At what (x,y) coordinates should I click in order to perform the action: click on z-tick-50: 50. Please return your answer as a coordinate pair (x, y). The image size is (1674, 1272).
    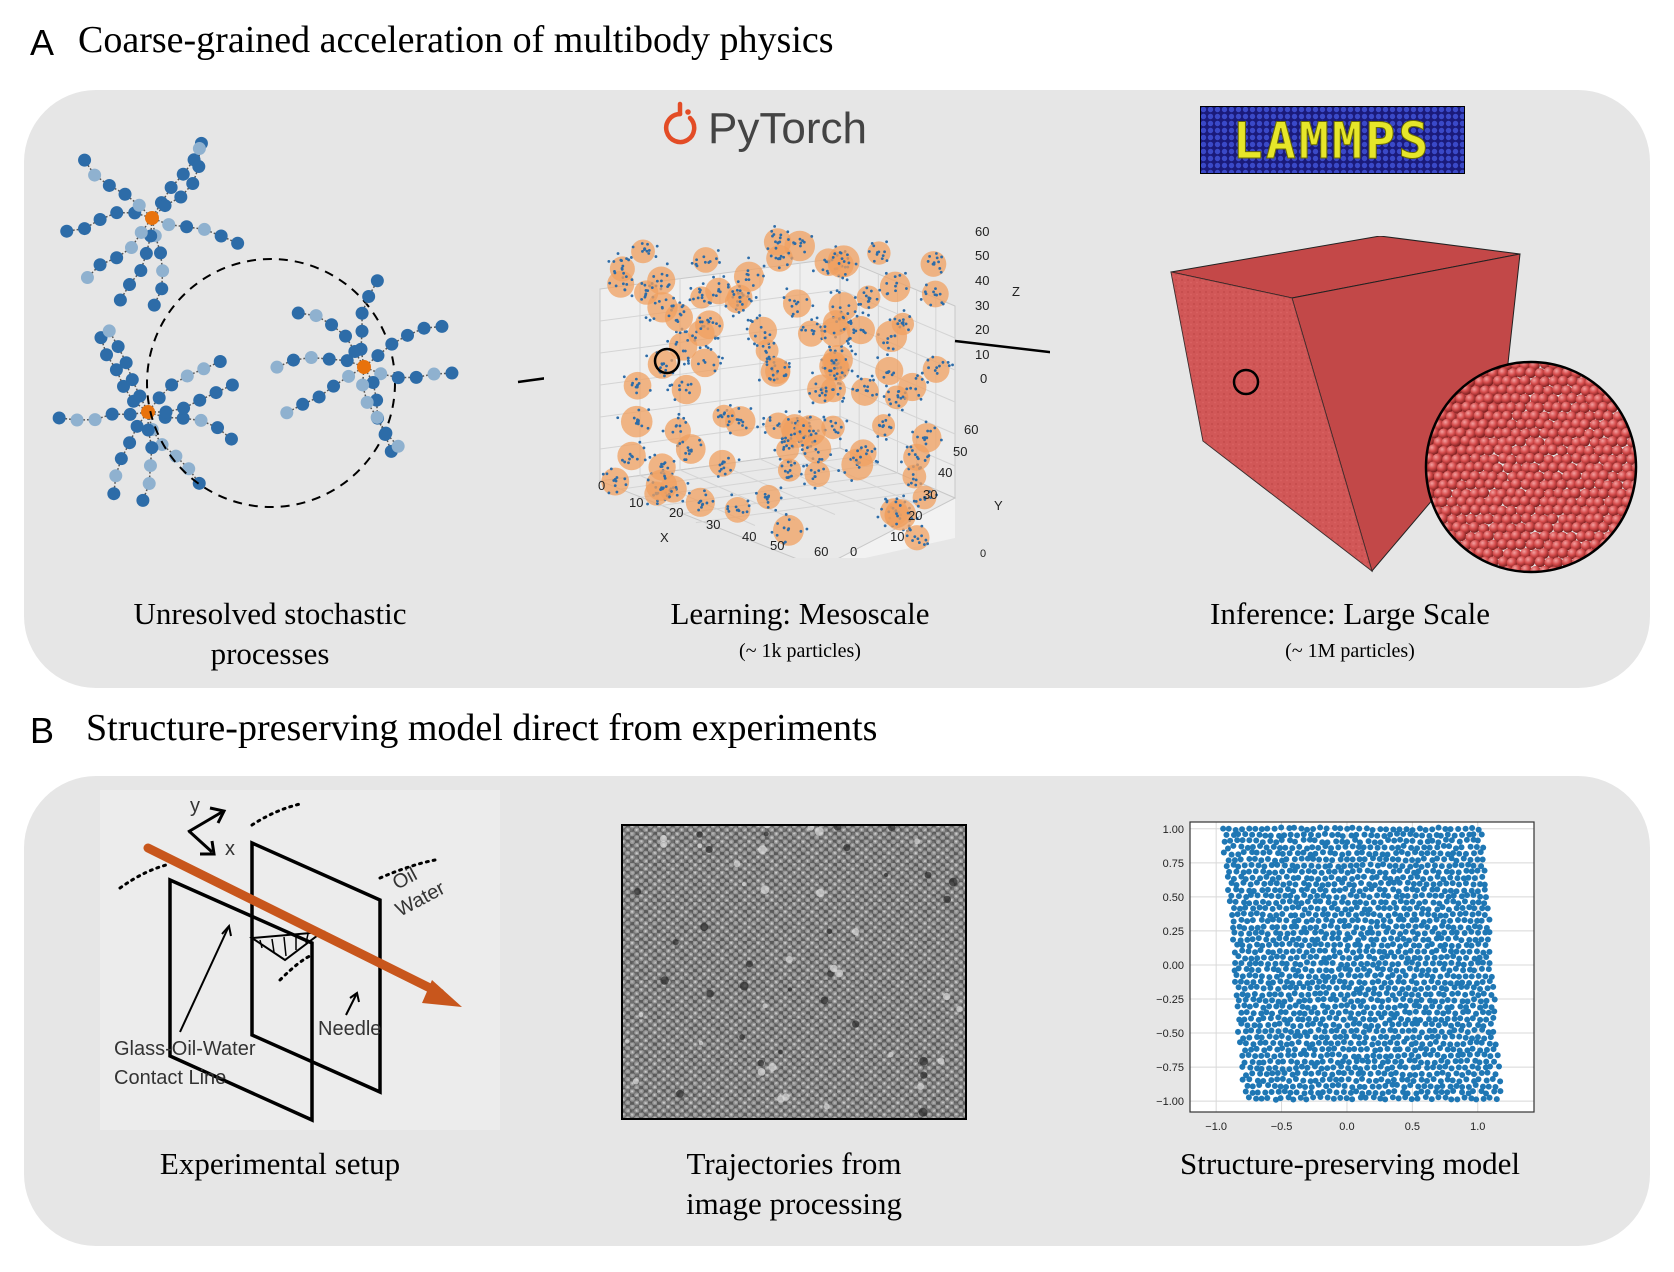
    Looking at the image, I should click on (982, 255).